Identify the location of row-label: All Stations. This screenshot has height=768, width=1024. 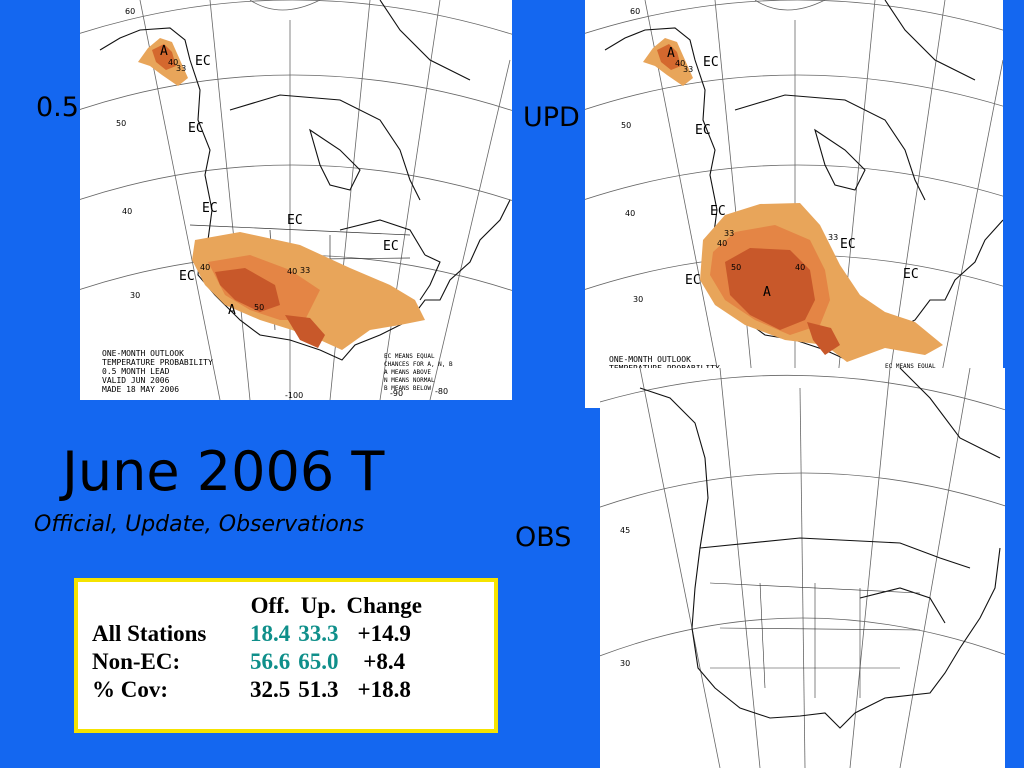
(149, 633).